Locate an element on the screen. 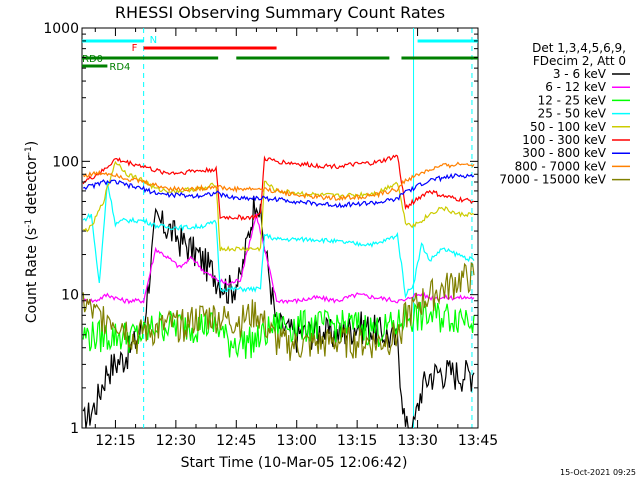 The image size is (640, 480). x-tick-label-0: 12:15 is located at coordinates (115, 441).